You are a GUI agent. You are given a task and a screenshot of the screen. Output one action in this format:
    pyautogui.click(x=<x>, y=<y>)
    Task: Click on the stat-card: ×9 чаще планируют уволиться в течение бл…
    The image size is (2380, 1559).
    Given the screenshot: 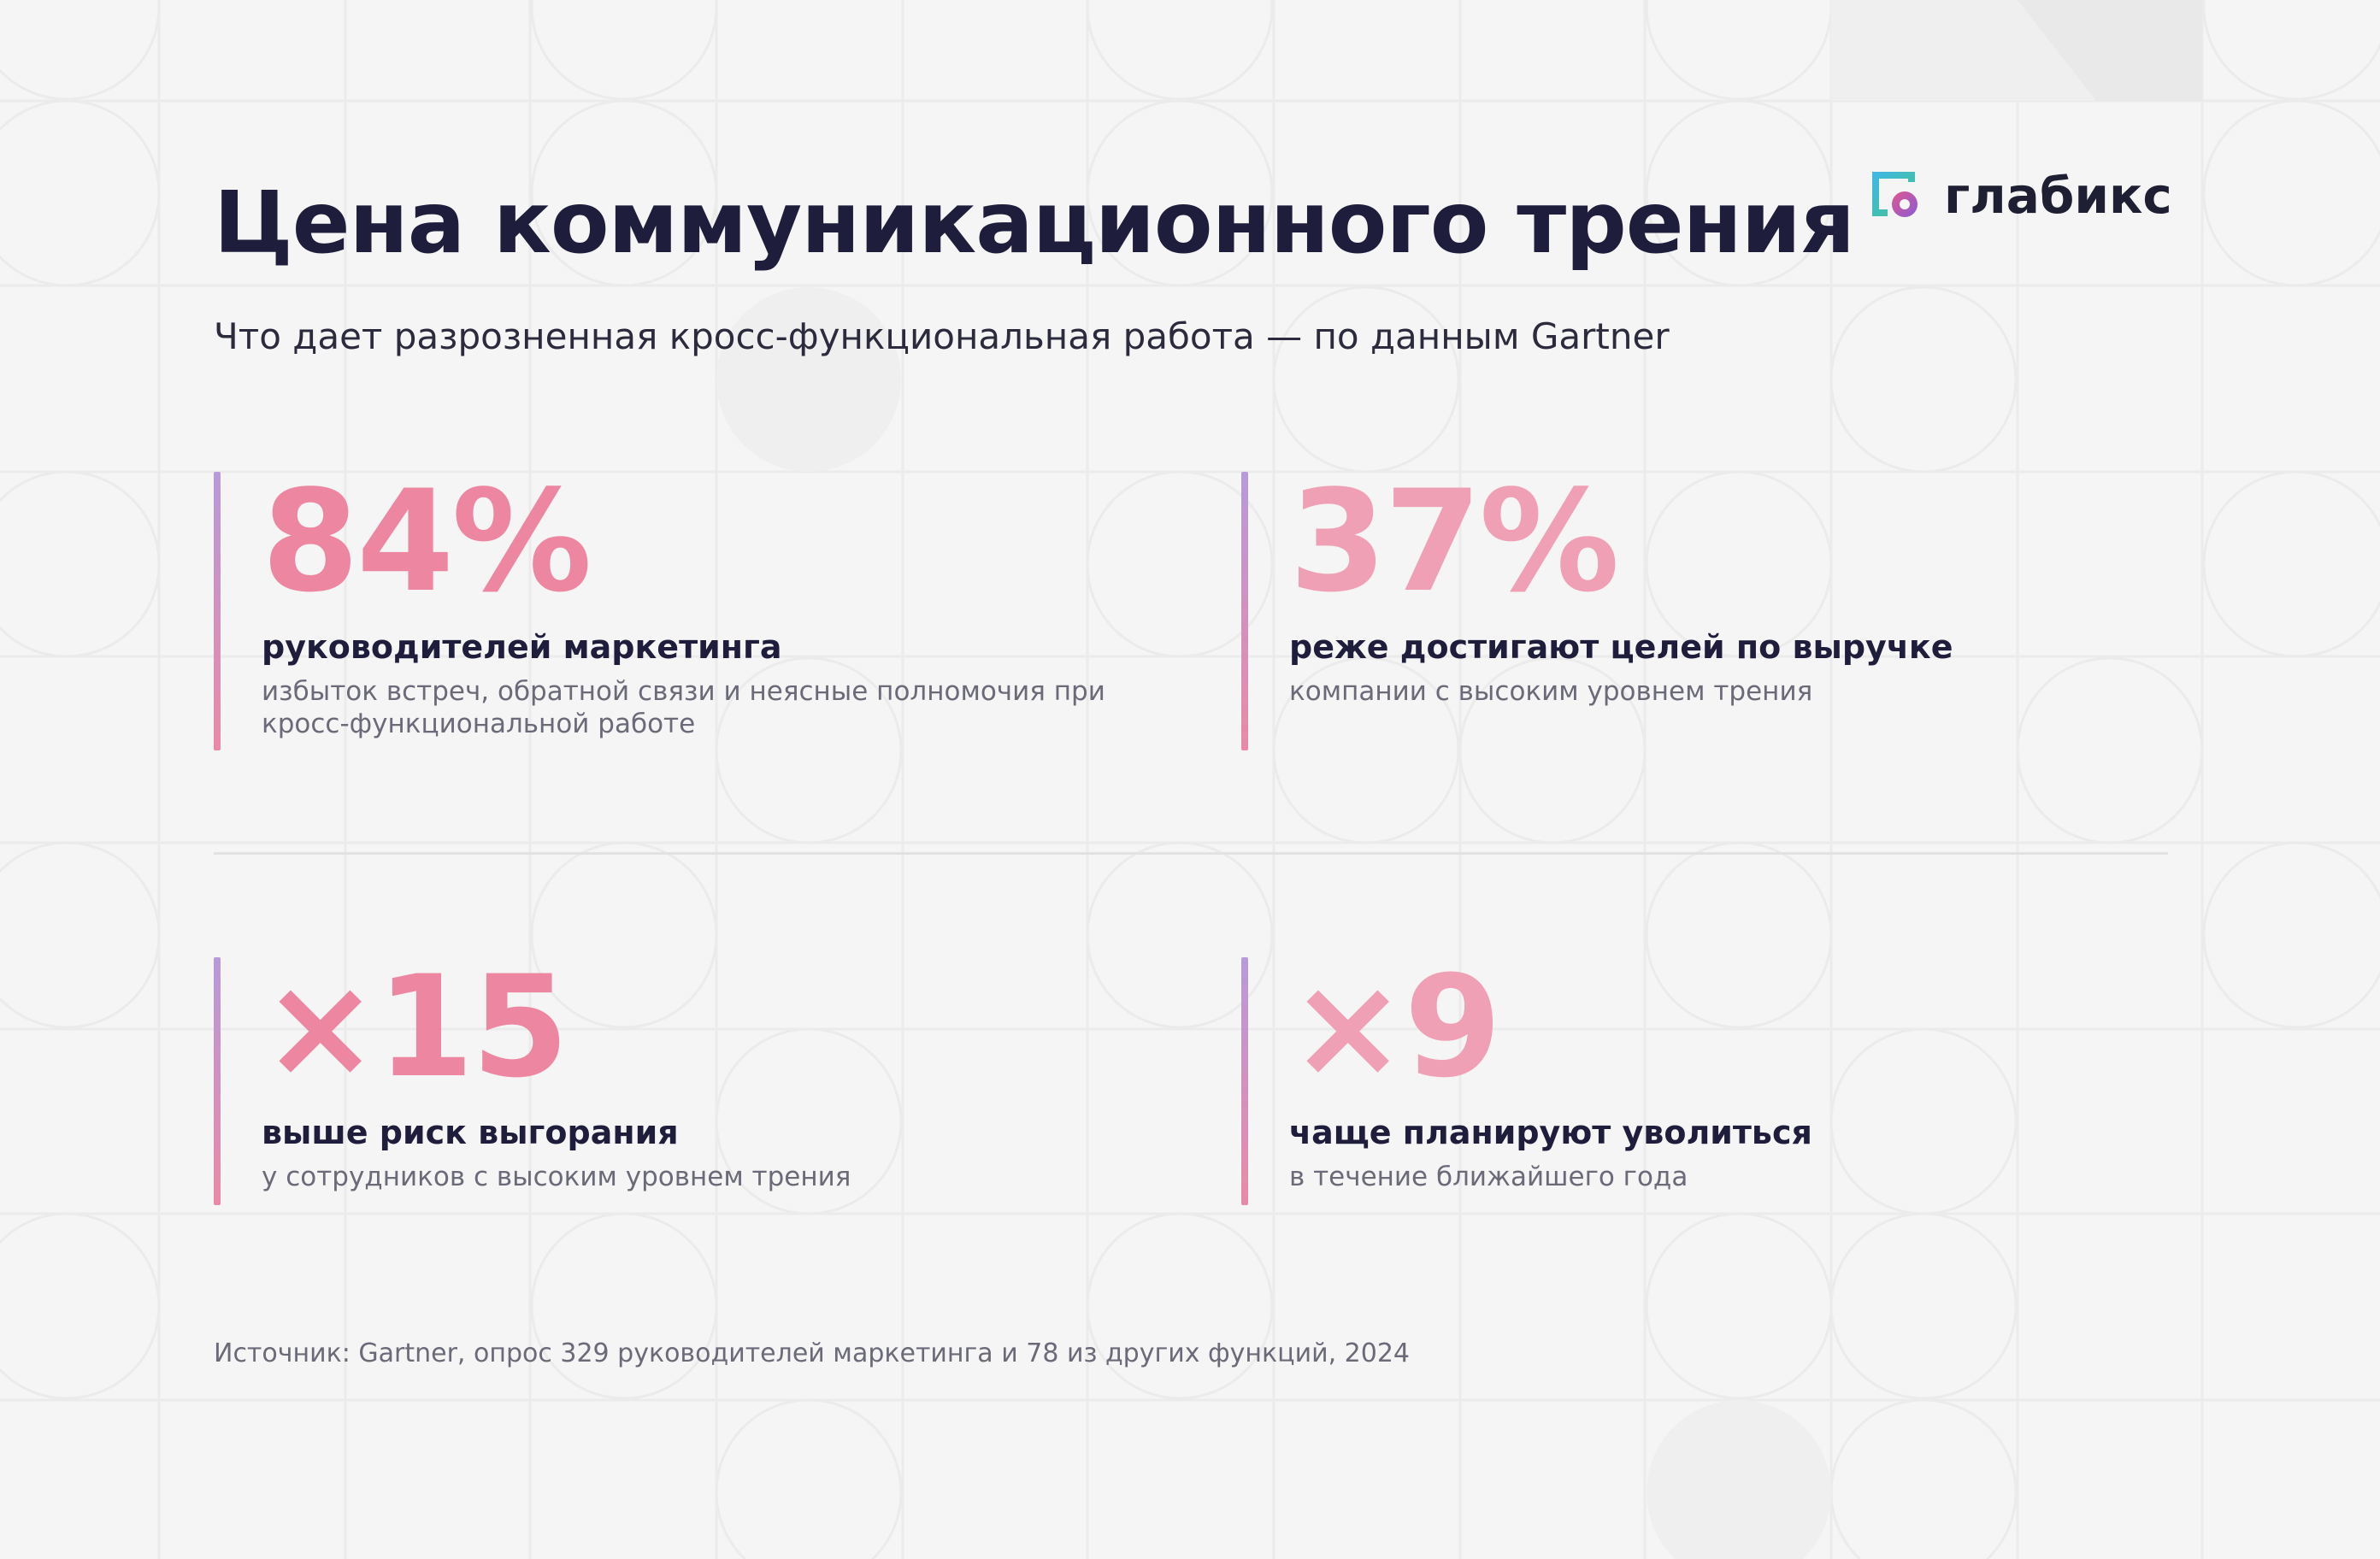 What is the action you would take?
    pyautogui.click(x=1736, y=1078)
    